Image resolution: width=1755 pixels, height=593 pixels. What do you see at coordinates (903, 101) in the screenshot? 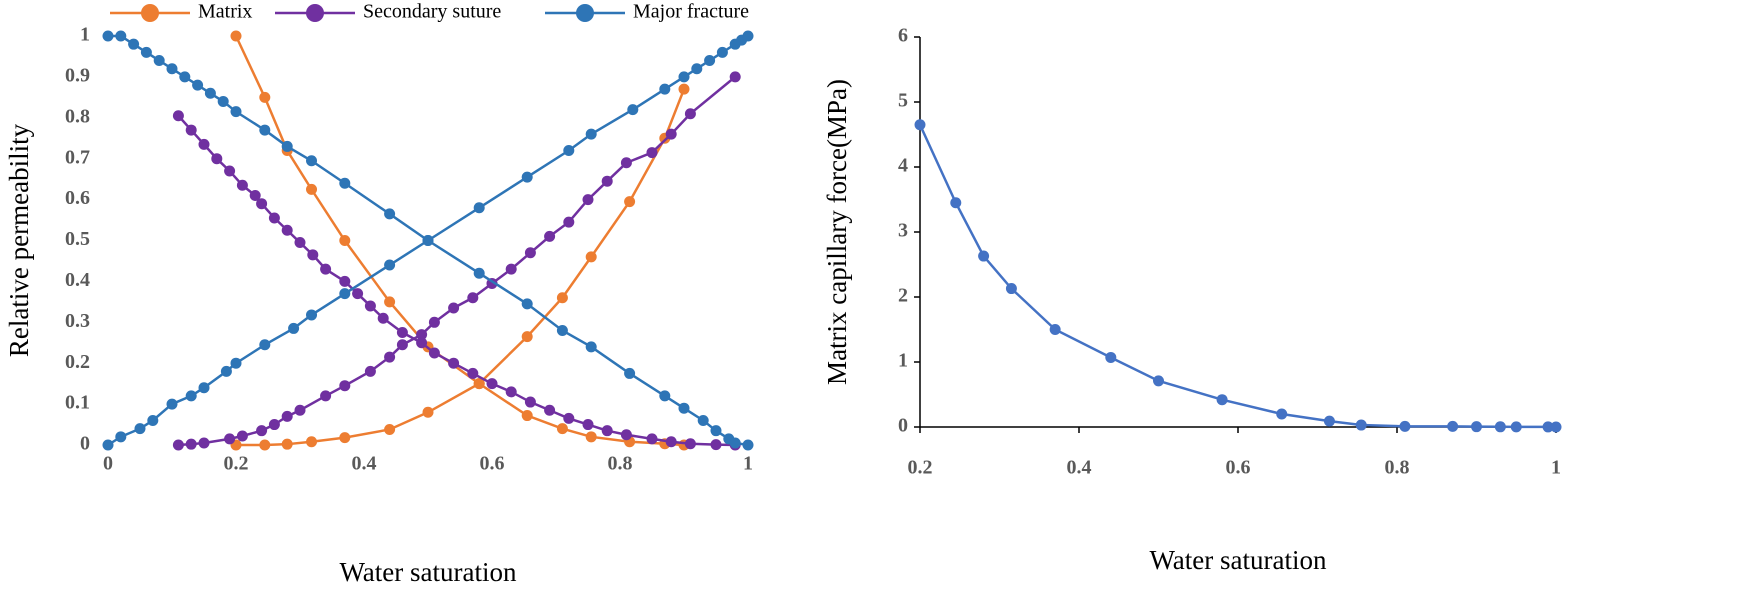
I see `y-tick-label: 5` at bounding box center [903, 101].